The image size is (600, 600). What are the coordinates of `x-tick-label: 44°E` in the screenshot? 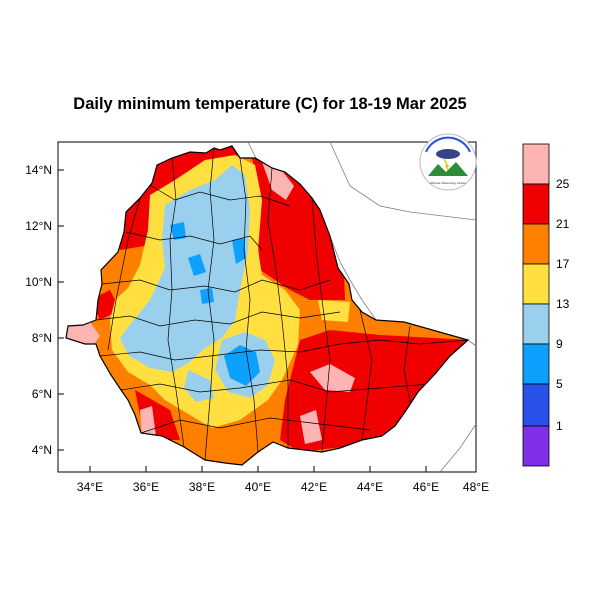 It's located at (370, 487).